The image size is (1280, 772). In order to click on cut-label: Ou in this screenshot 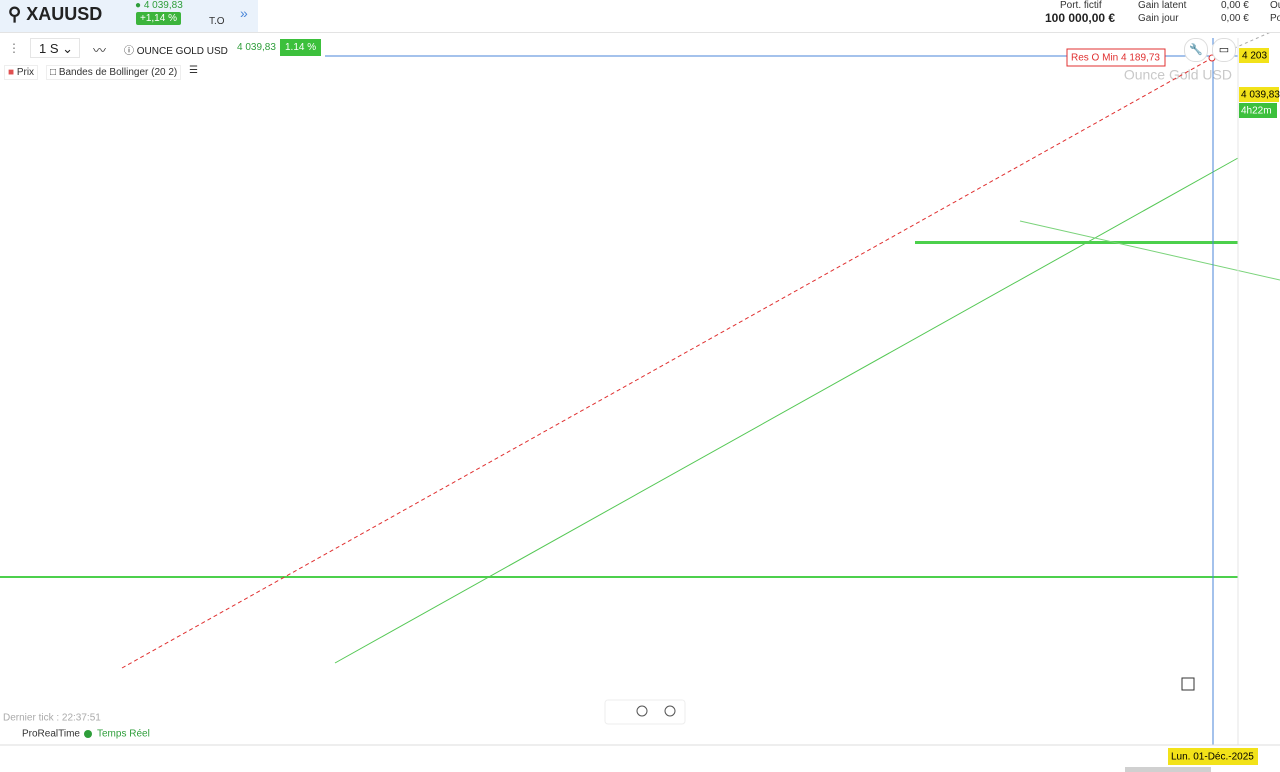, I will do `click(1275, 5)`.